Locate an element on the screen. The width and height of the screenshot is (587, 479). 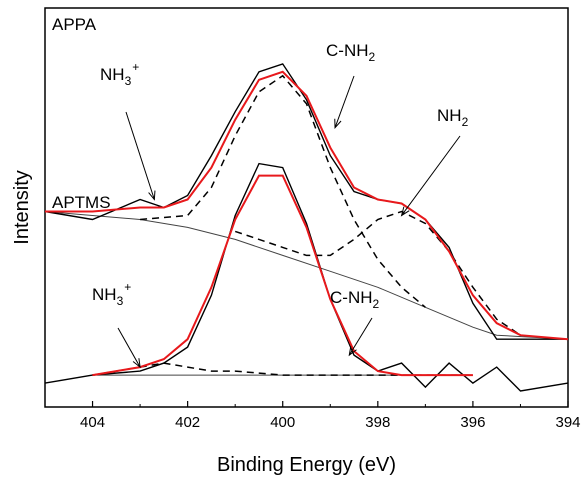
appa-annotation-2-label: NH2 is located at coordinates (453, 117).